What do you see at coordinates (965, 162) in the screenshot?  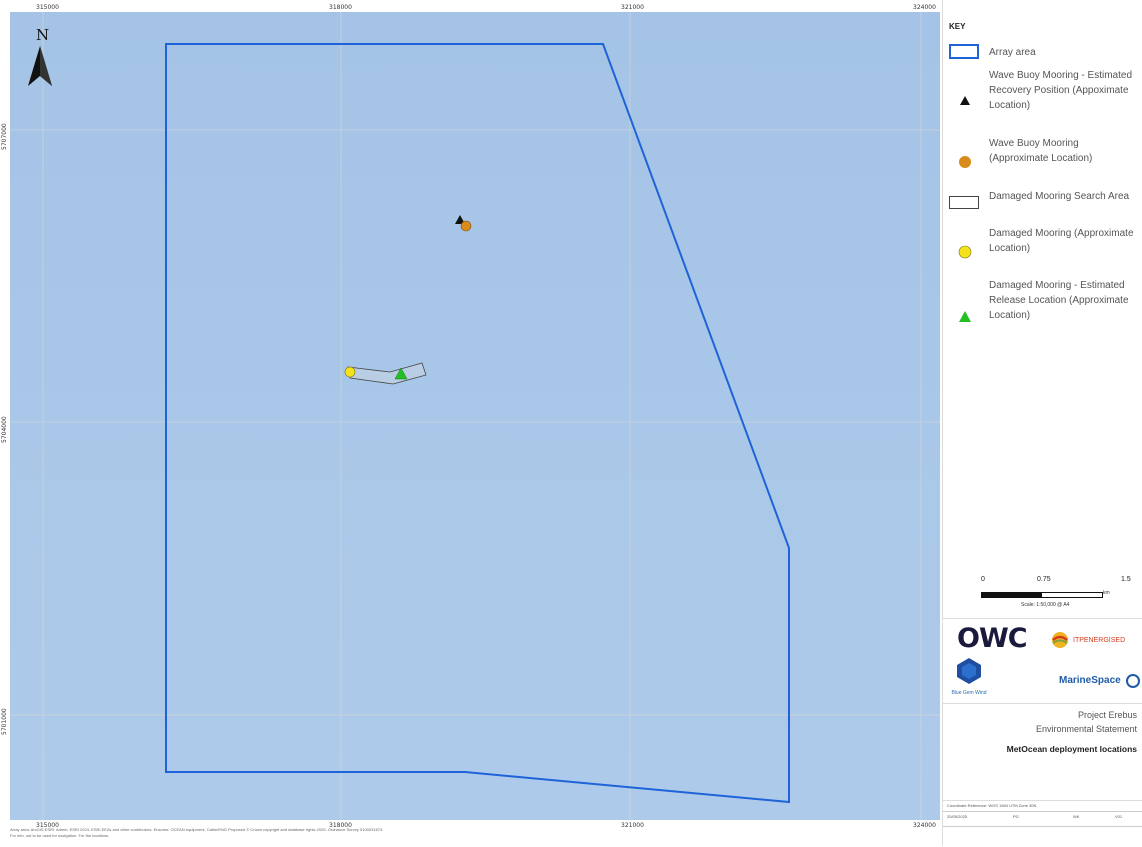 I see `orange-circle-icon` at bounding box center [965, 162].